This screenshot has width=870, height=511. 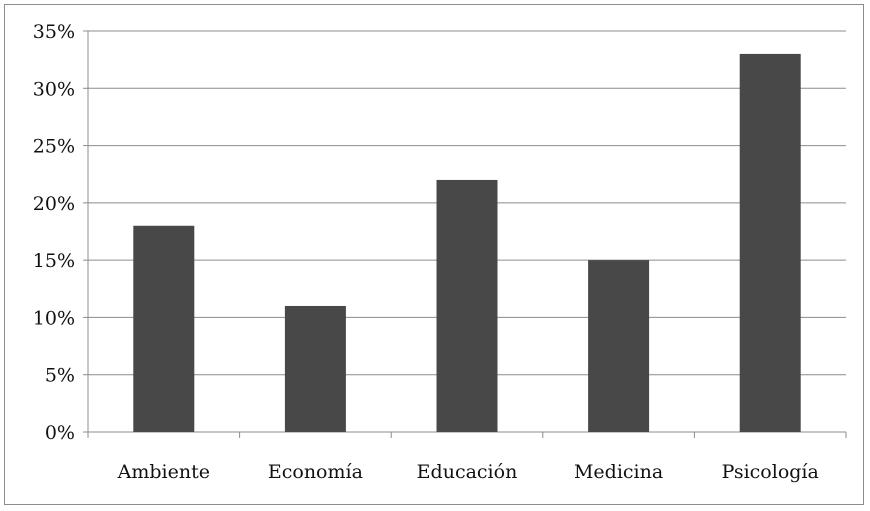 I want to click on y-tick-label: 25%, so click(x=54, y=147).